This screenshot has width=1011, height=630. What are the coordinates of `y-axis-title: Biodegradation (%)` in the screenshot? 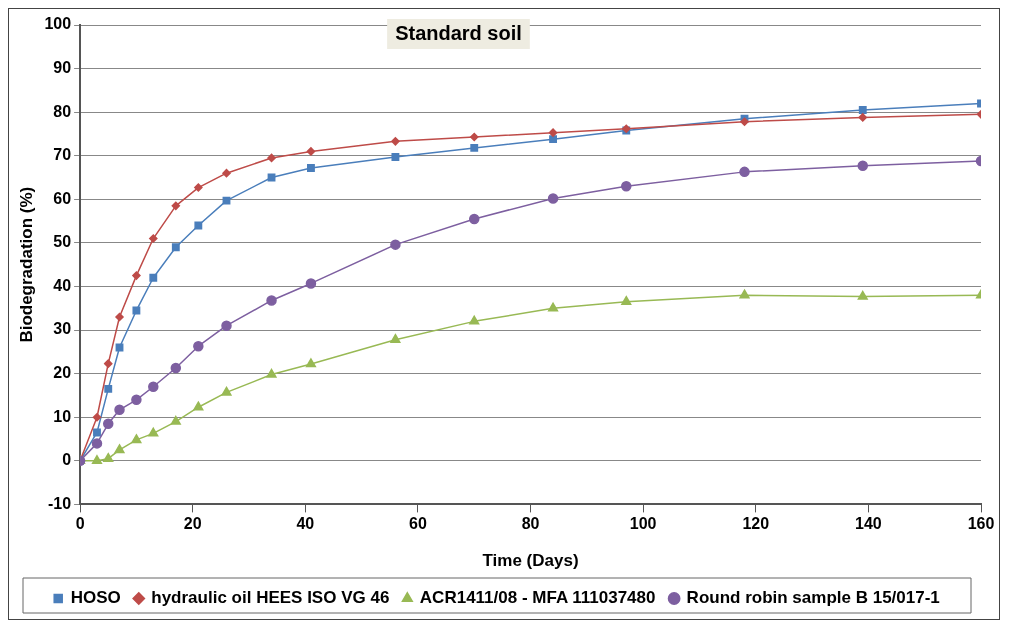 It's located at (26, 264).